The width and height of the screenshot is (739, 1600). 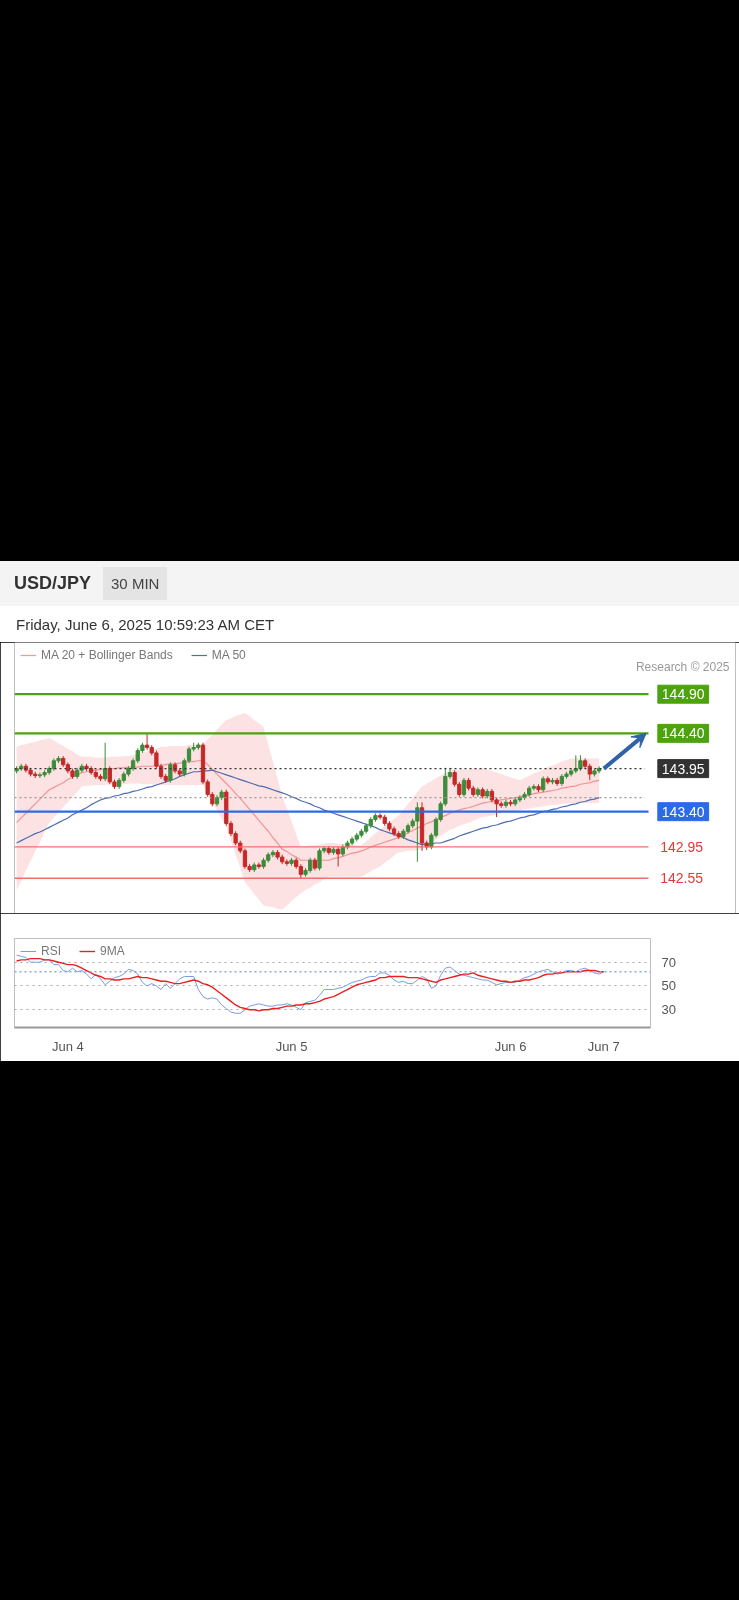 I want to click on y-tick-label: 142.55, so click(x=682, y=878).